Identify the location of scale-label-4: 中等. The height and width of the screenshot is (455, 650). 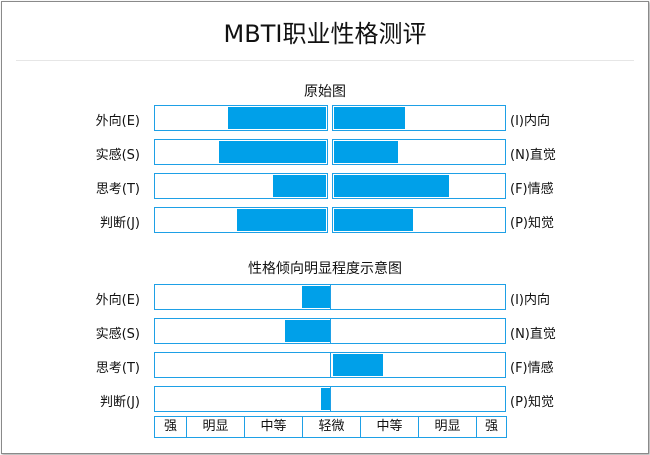
(389, 427).